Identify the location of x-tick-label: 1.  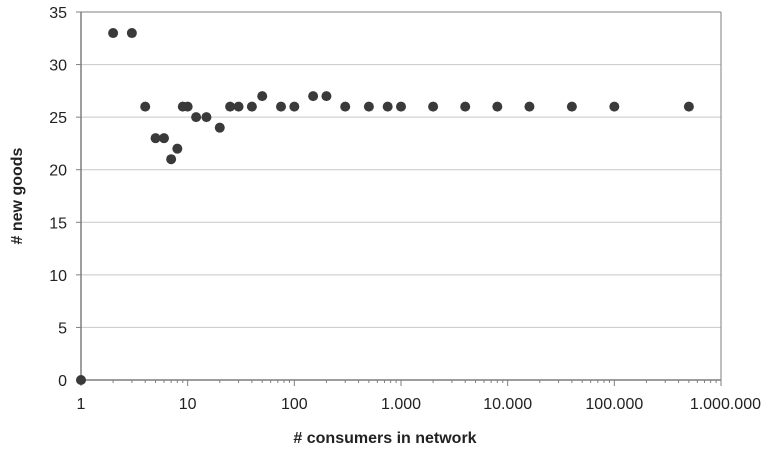
(81, 404).